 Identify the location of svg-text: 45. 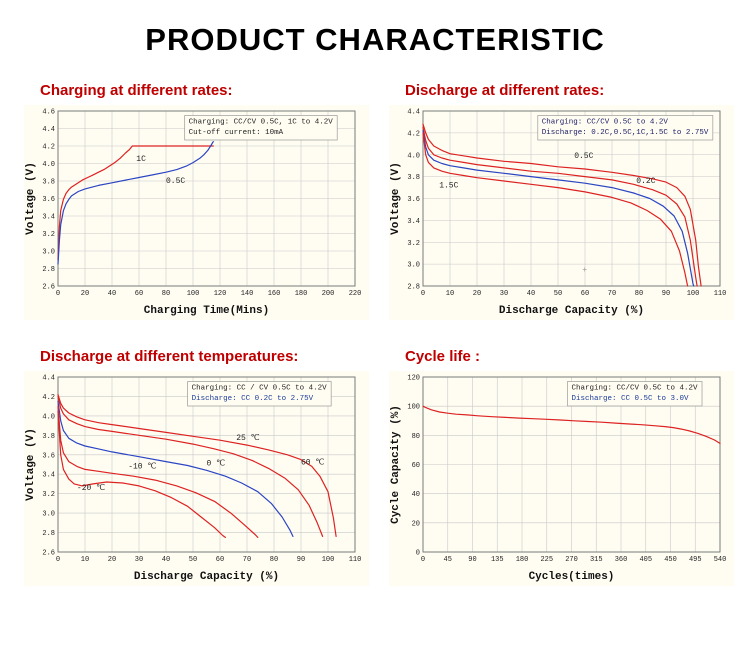
(448, 560).